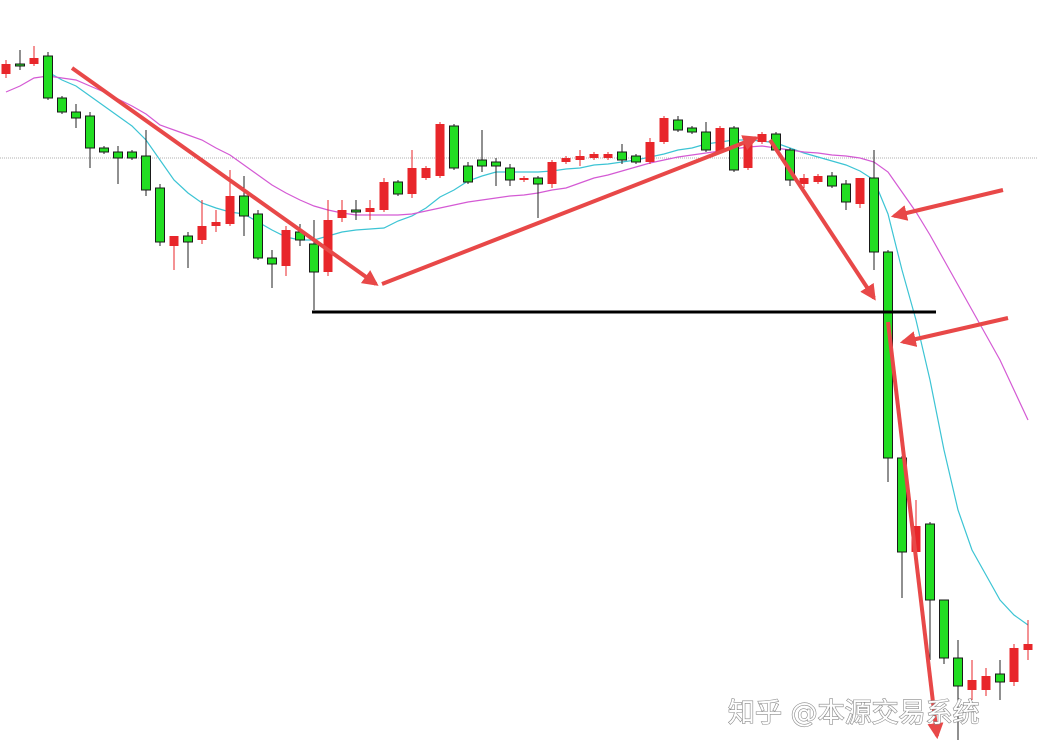 The image size is (1037, 756). What do you see at coordinates (854, 713) in the screenshot?
I see `watermark: 知乎 @本源交易系统` at bounding box center [854, 713].